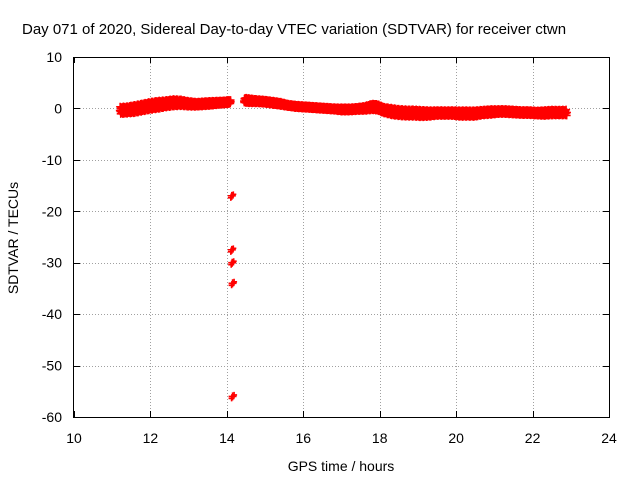 The image size is (640, 480). I want to click on y-axis-label: SDTVAR / TECUs, so click(13, 238).